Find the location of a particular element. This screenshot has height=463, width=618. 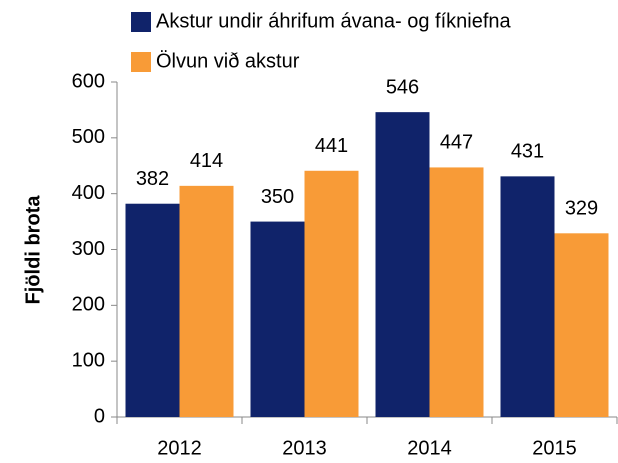

data-label: 382 is located at coordinates (152, 179).